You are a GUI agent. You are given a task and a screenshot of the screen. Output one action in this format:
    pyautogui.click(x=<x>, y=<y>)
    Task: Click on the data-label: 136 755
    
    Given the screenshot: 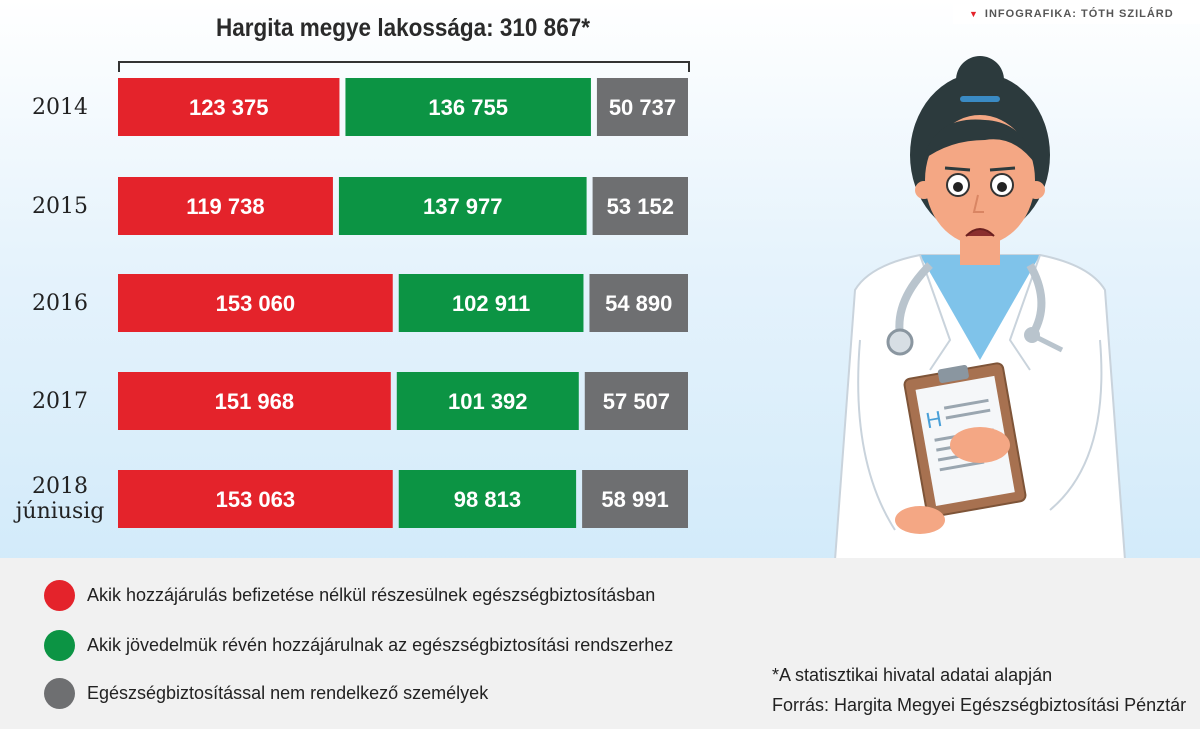 What is the action you would take?
    pyautogui.click(x=468, y=107)
    